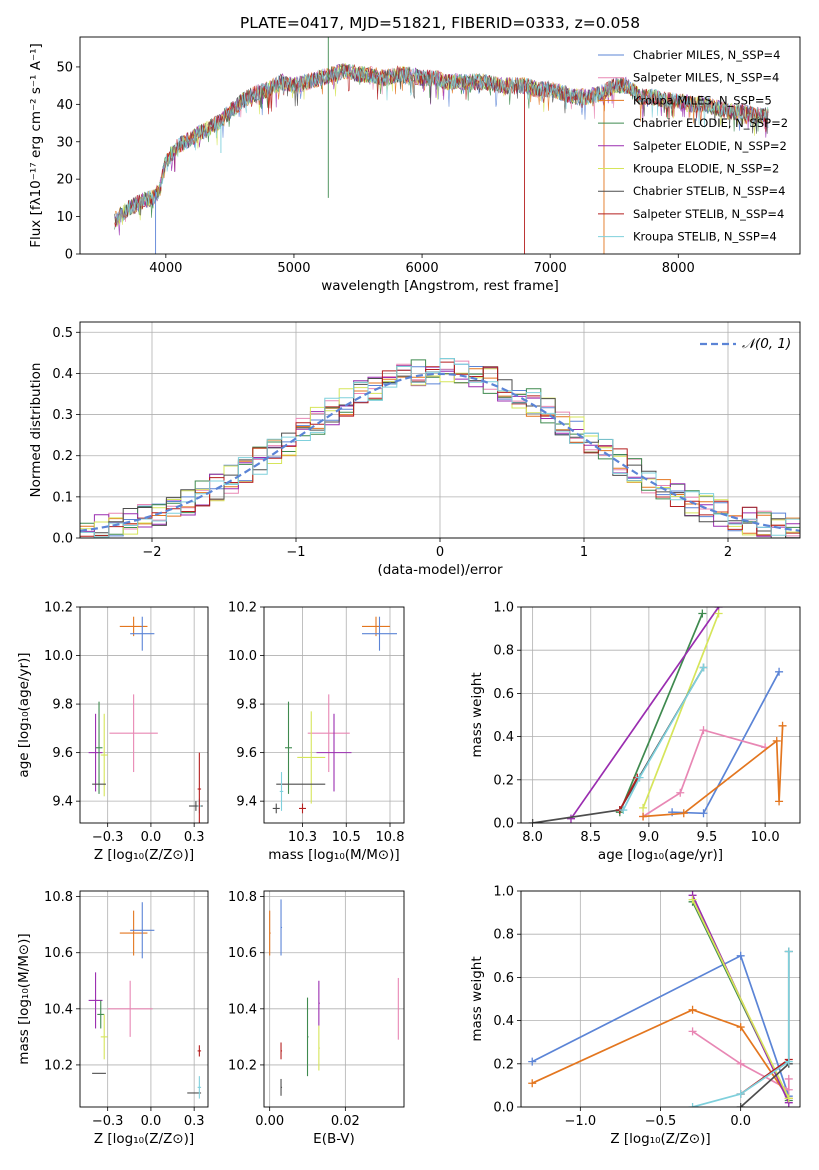 The height and width of the screenshot is (1170, 819). What do you see at coordinates (62, 539) in the screenshot?
I see `y-tick-label: 0.0` at bounding box center [62, 539].